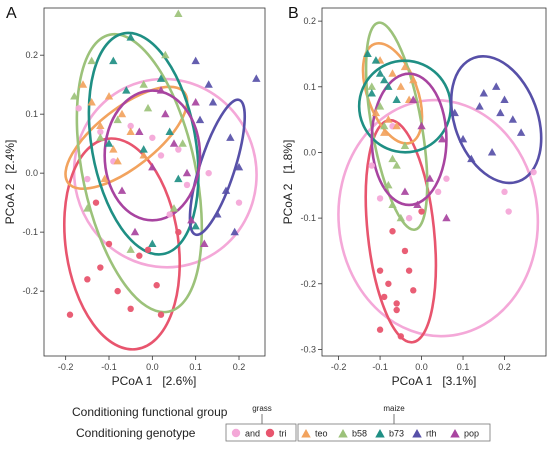 The image size is (550, 451). I want to click on panel-b-x-tick-label: 0.0, so click(421, 367).